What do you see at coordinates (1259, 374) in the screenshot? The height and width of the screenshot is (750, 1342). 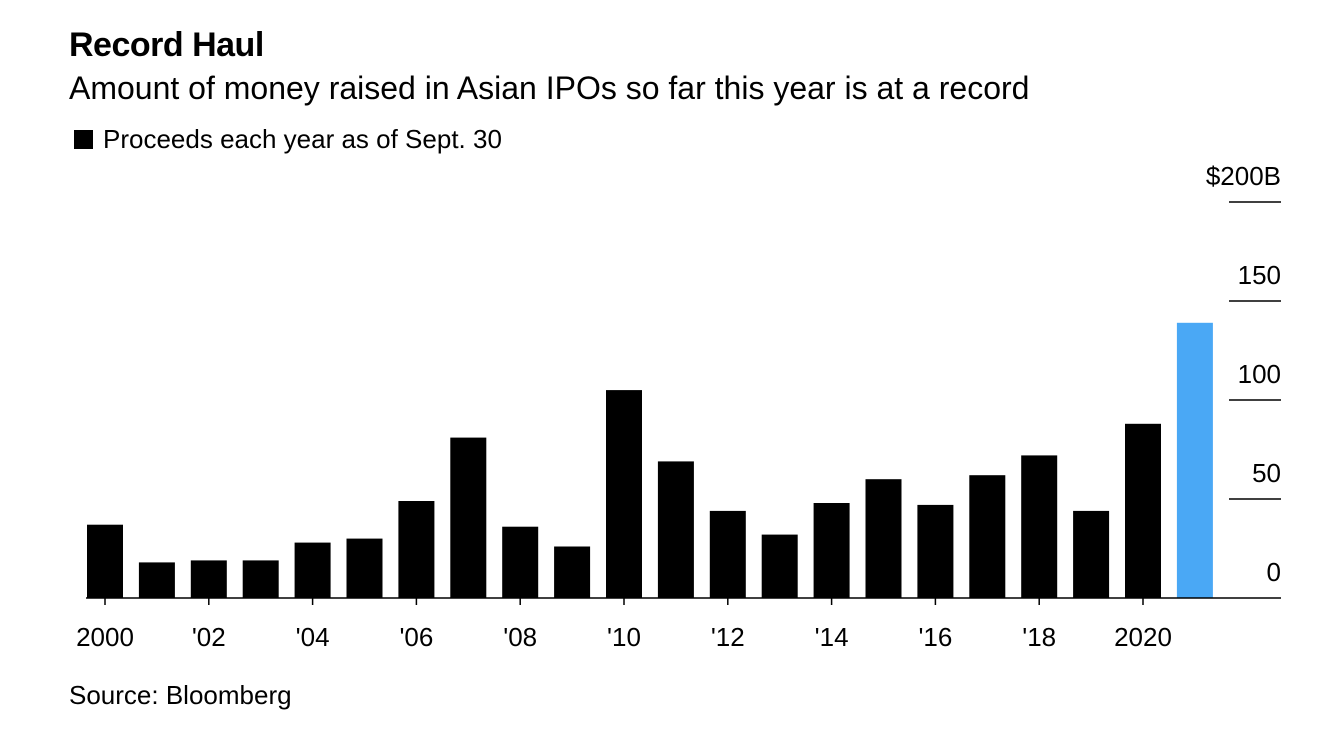 I see `y-tick-label: 100` at bounding box center [1259, 374].